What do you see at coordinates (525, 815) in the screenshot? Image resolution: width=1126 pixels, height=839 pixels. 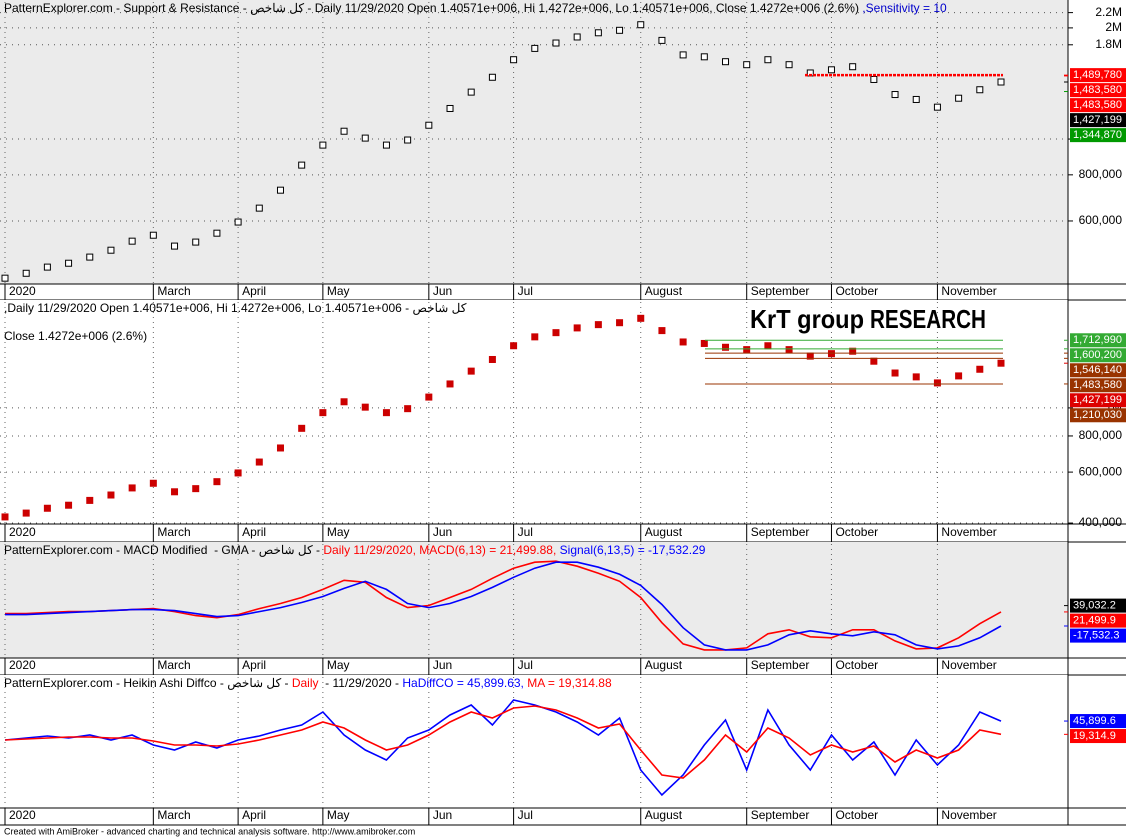 I see `x-tick-label: Jul` at bounding box center [525, 815].